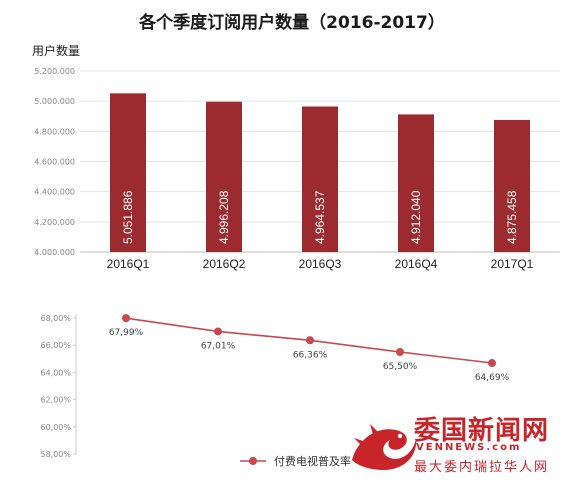 This screenshot has height=482, width=584. I want to click on line-legend: 付费电视普及率, so click(295, 461).